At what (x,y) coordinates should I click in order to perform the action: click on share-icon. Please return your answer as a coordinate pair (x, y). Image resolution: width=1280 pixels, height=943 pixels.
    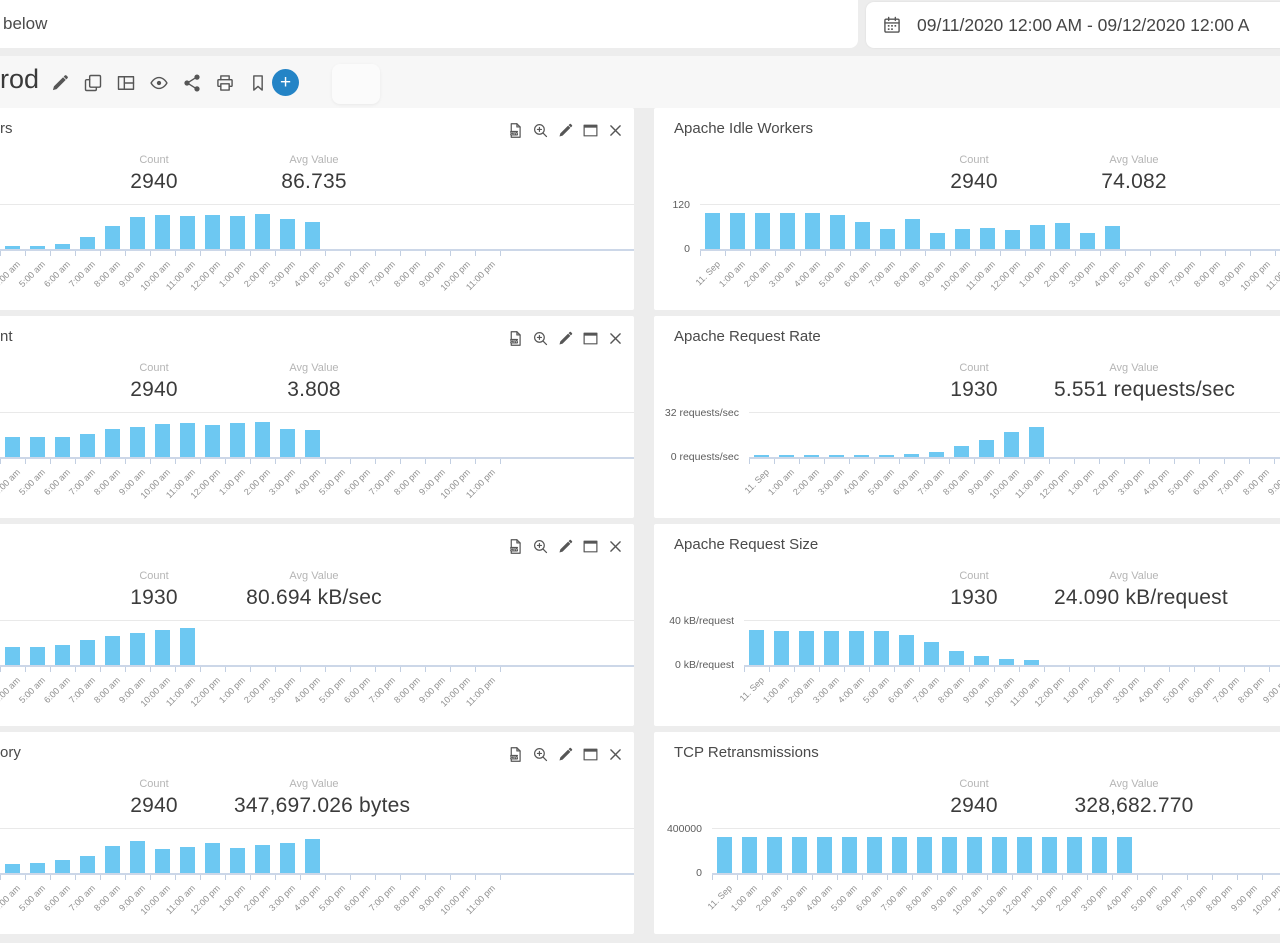
    Looking at the image, I should click on (192, 83).